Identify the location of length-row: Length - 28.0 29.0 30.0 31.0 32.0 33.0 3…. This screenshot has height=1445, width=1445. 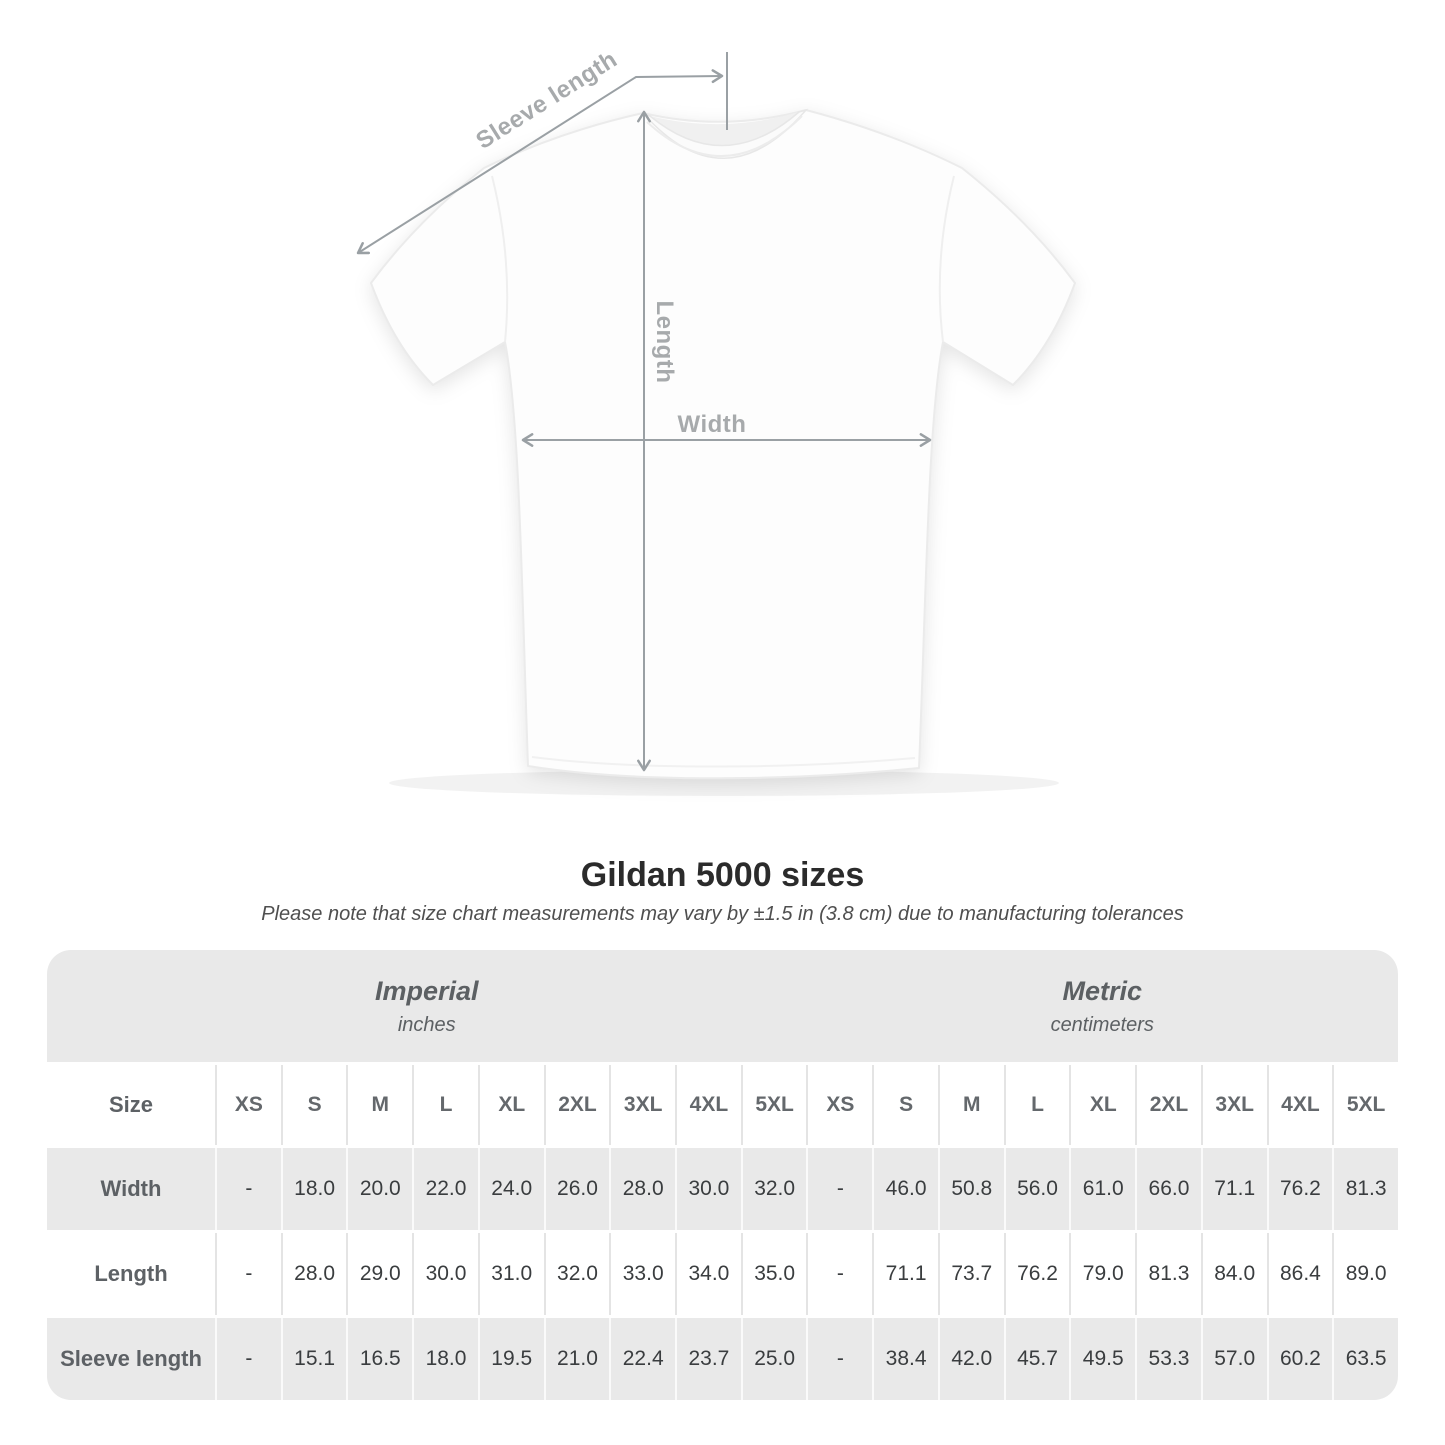
(722, 1272).